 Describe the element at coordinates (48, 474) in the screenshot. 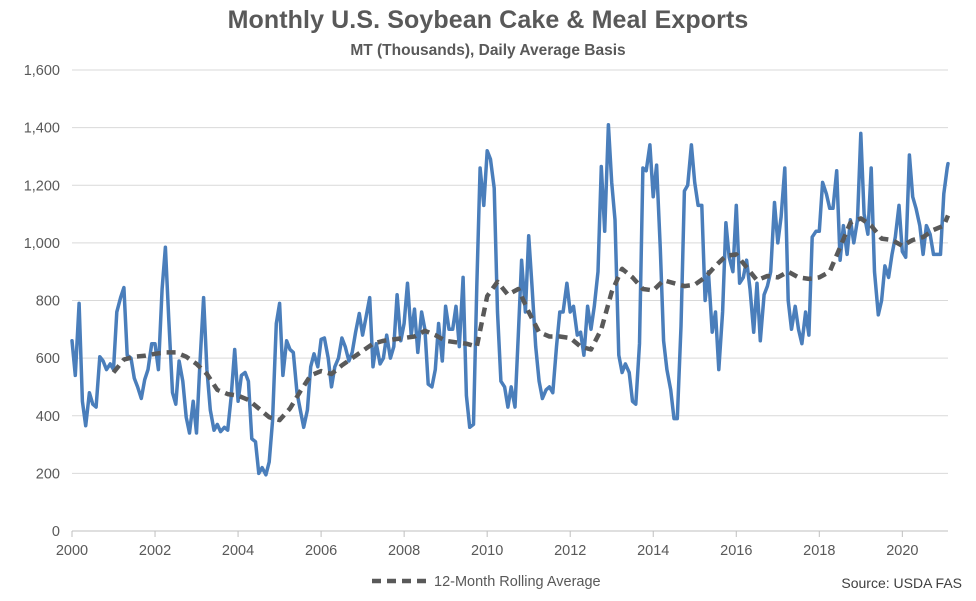

I see `y-tick-label: 200` at that location.